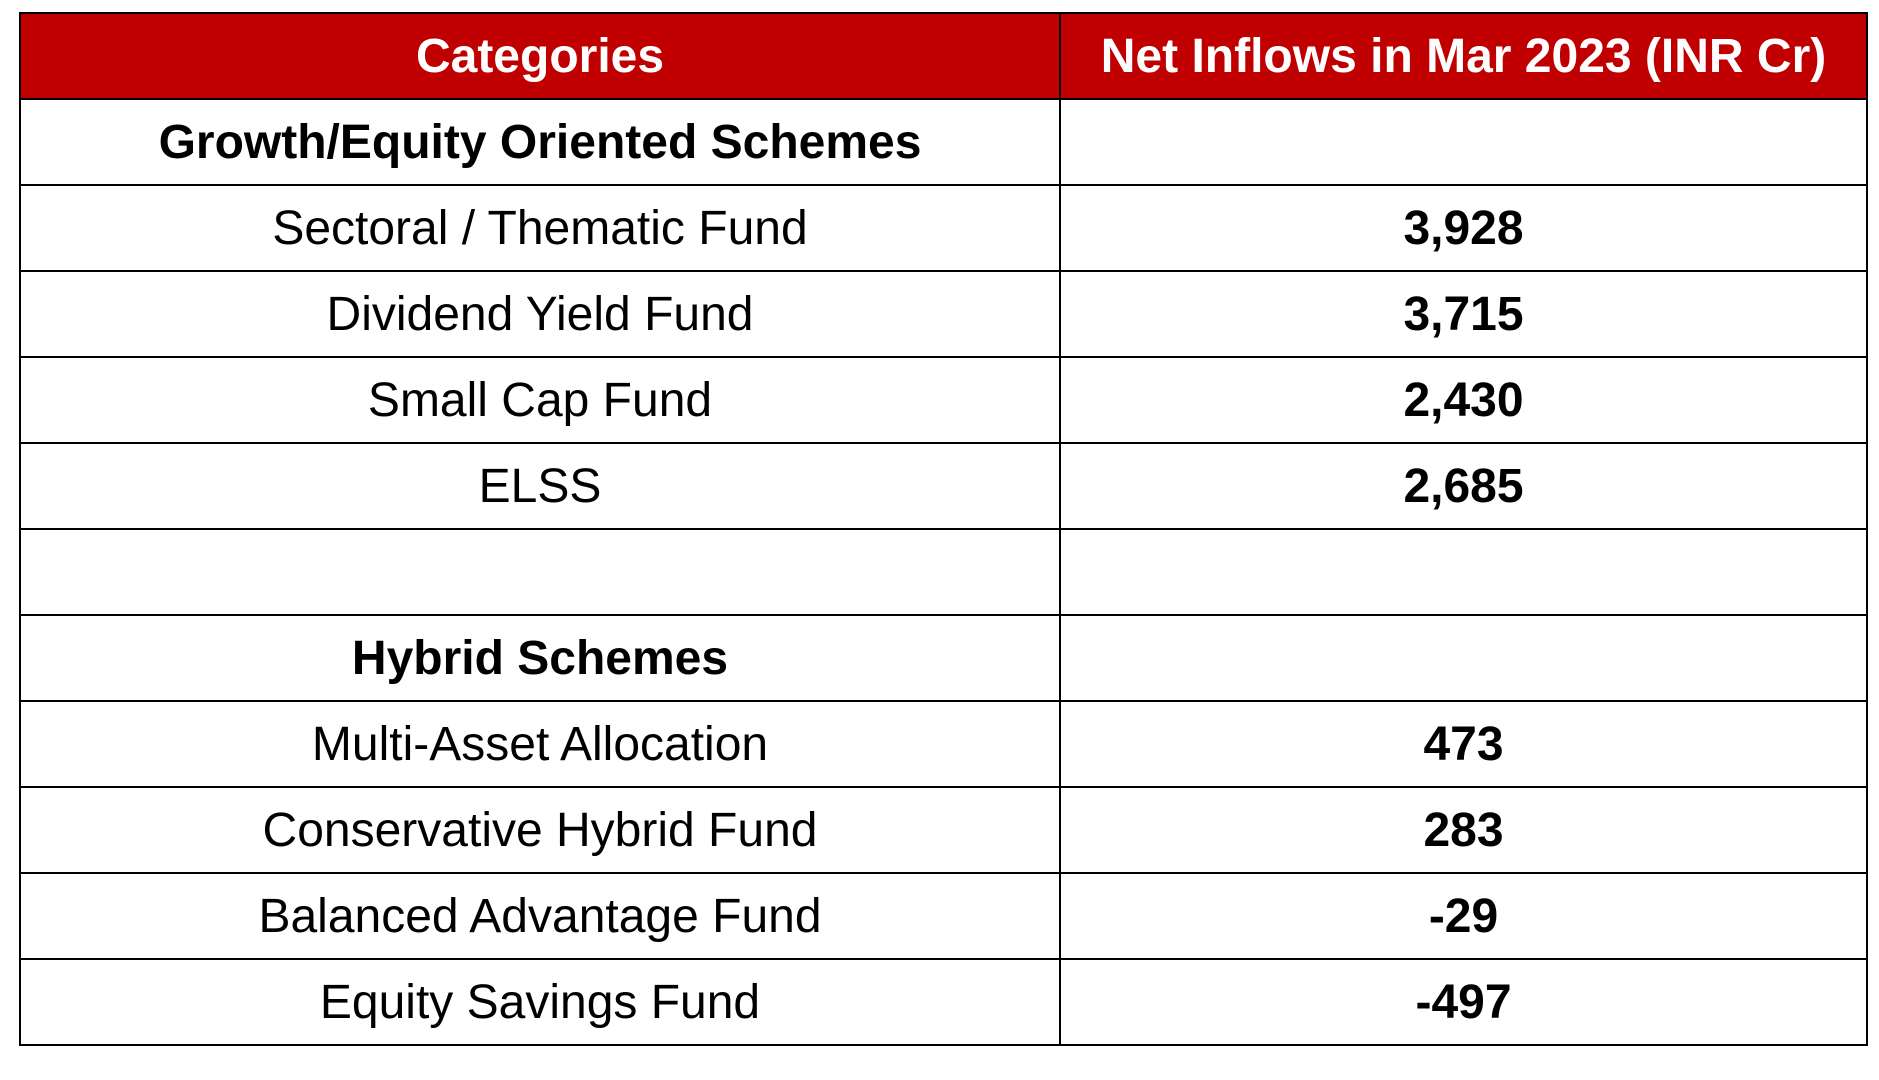 The height and width of the screenshot is (1080, 1879). I want to click on row-category: ELSS, so click(540, 486).